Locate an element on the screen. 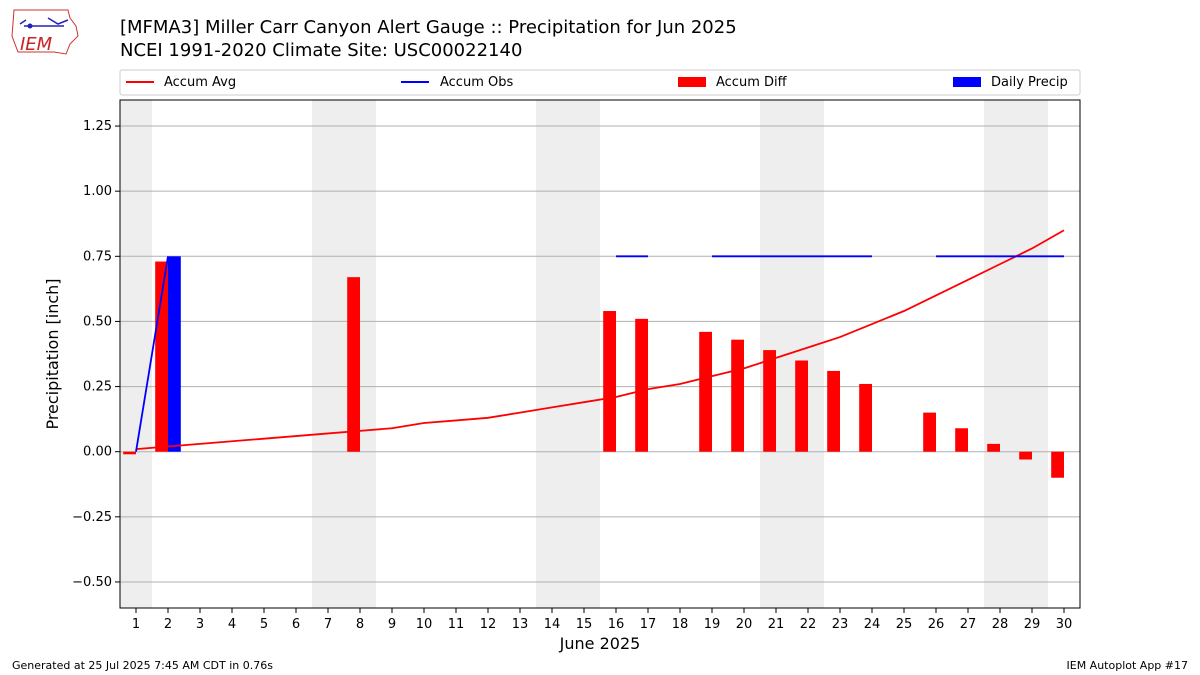 This screenshot has height=675, width=1200. x-tick-label: 9 is located at coordinates (392, 624).